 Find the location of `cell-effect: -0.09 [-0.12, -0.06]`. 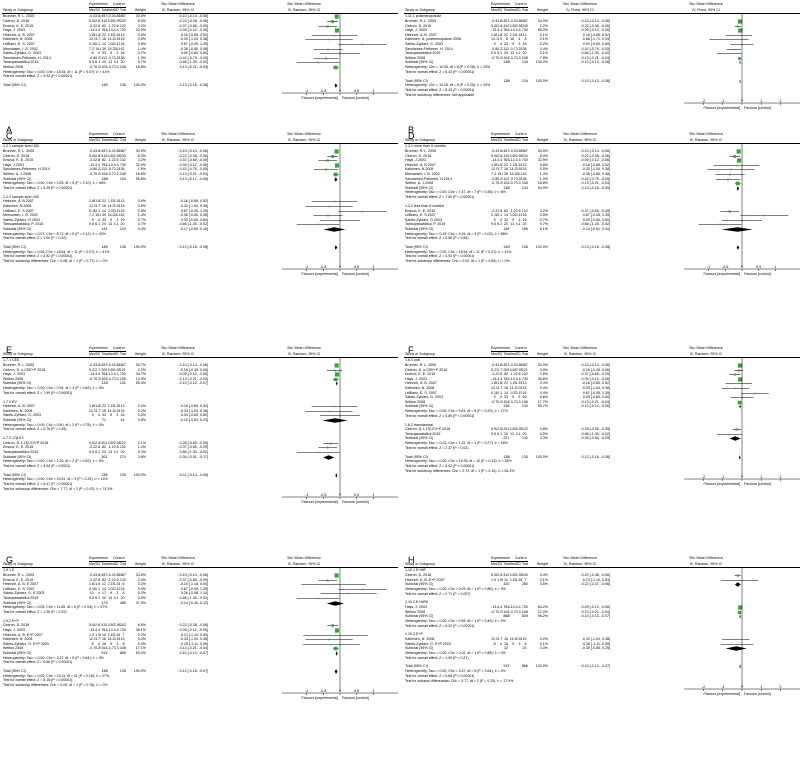

cell-effect: -0.09 [-0.12, -0.06] is located at coordinates (595, 378).